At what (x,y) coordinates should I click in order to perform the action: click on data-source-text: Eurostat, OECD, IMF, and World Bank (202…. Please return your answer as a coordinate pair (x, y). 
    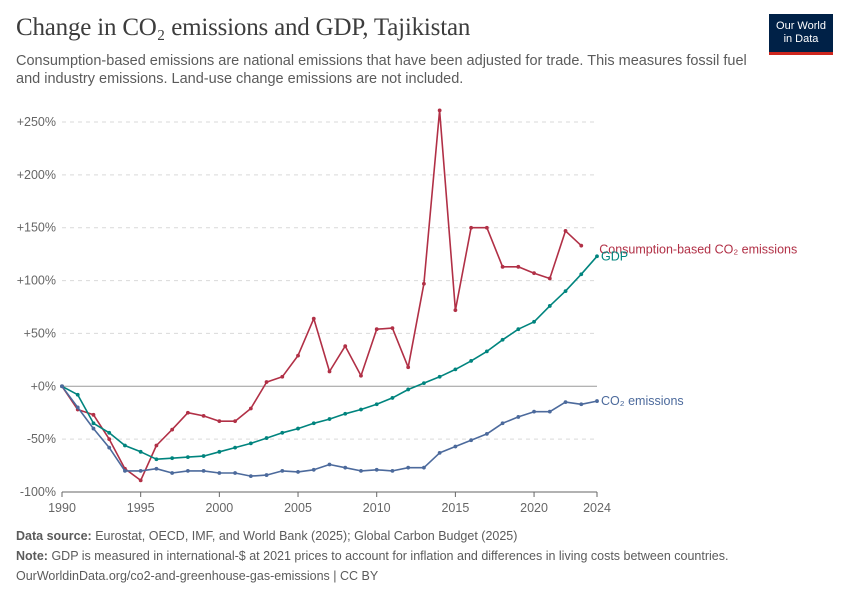
    Looking at the image, I should click on (306, 536).